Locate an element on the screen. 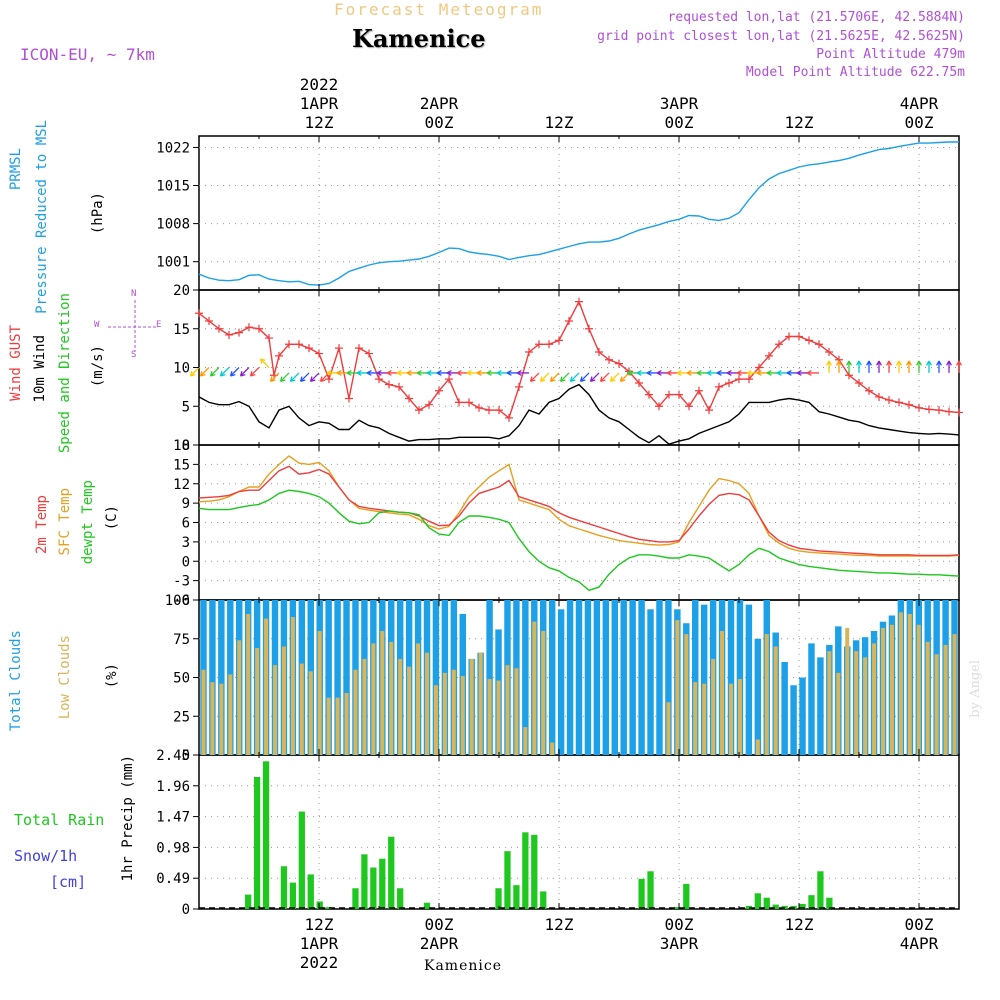 This screenshot has width=1000, height=1000. wind-ytick-label: 0 is located at coordinates (186, 446).